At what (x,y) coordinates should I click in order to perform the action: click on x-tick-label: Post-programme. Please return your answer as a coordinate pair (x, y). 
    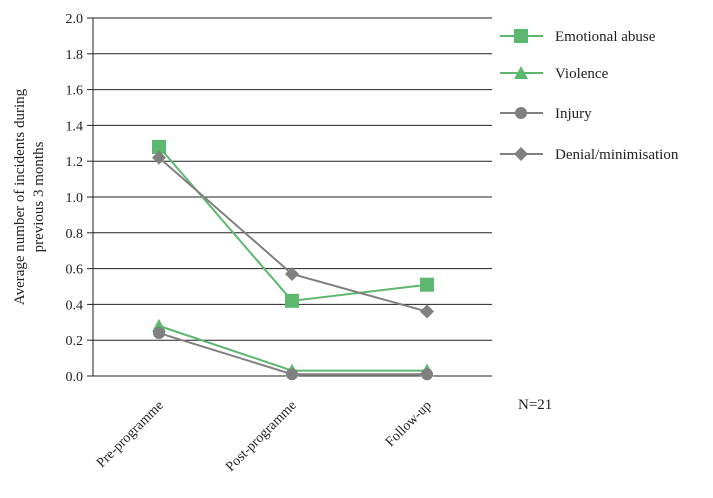
    Looking at the image, I should click on (261, 436).